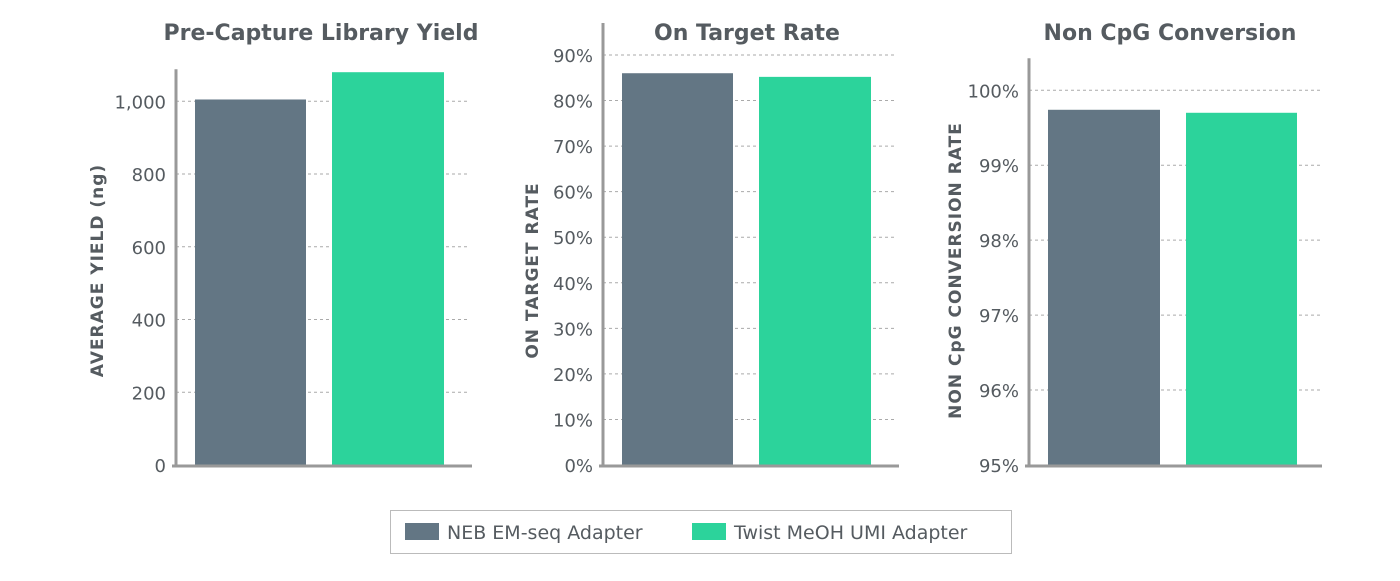 Image resolution: width=1400 pixels, height=581 pixels. I want to click on y-tick-label: 800, so click(149, 175).